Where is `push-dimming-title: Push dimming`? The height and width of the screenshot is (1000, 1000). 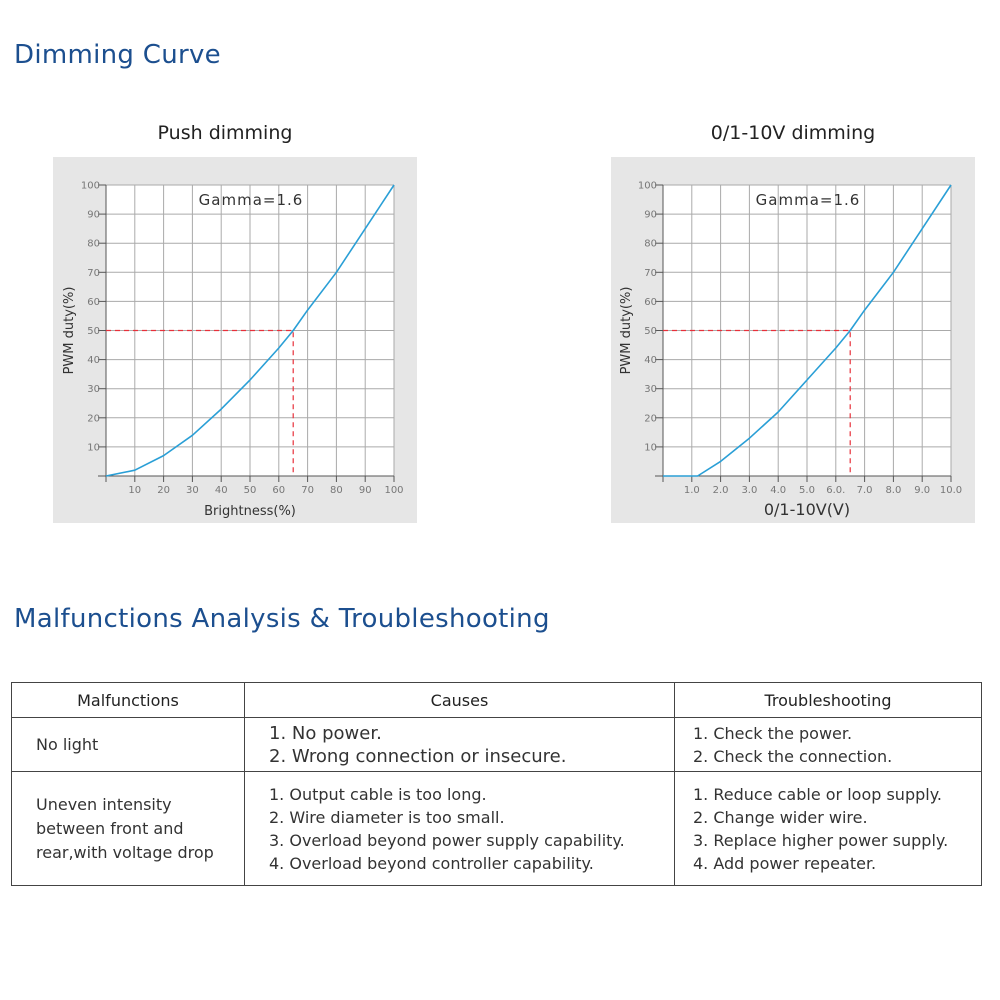 push-dimming-title: Push dimming is located at coordinates (225, 133).